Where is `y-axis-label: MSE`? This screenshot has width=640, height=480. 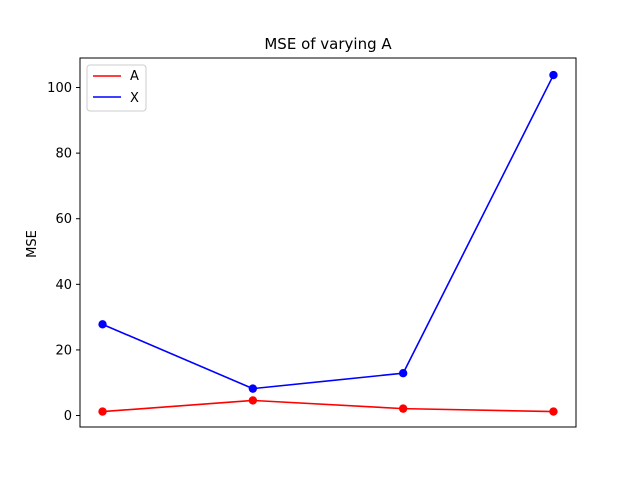
y-axis-label: MSE is located at coordinates (32, 244).